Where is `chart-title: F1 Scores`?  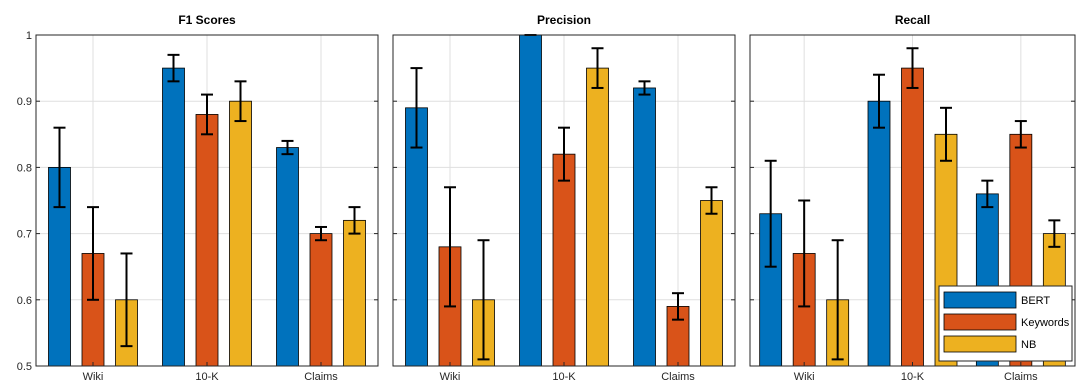
chart-title: F1 Scores is located at coordinates (207, 20).